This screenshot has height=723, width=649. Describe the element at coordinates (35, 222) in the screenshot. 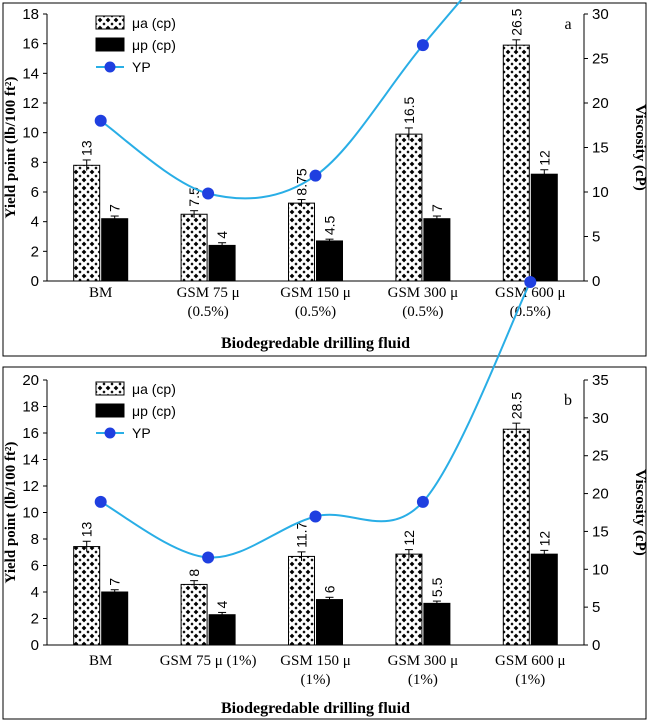

I see `y-tick-label-left: 4` at that location.